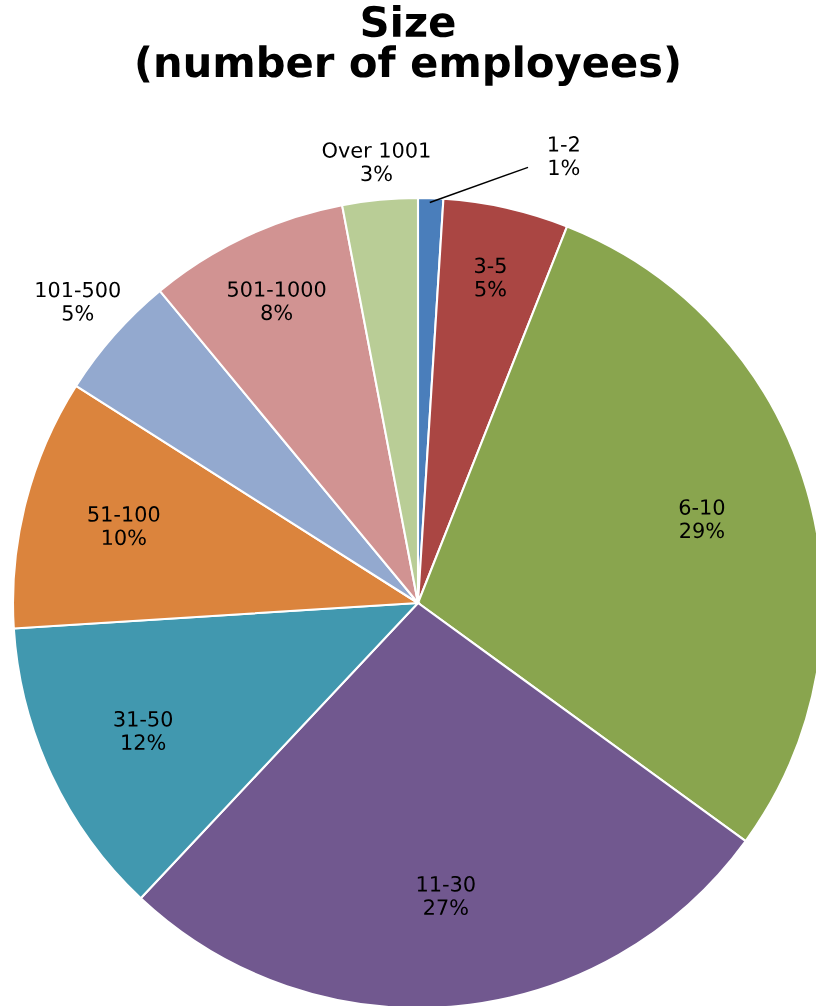 The height and width of the screenshot is (1006, 816). I want to click on slice-label: 3-5, so click(490, 265).